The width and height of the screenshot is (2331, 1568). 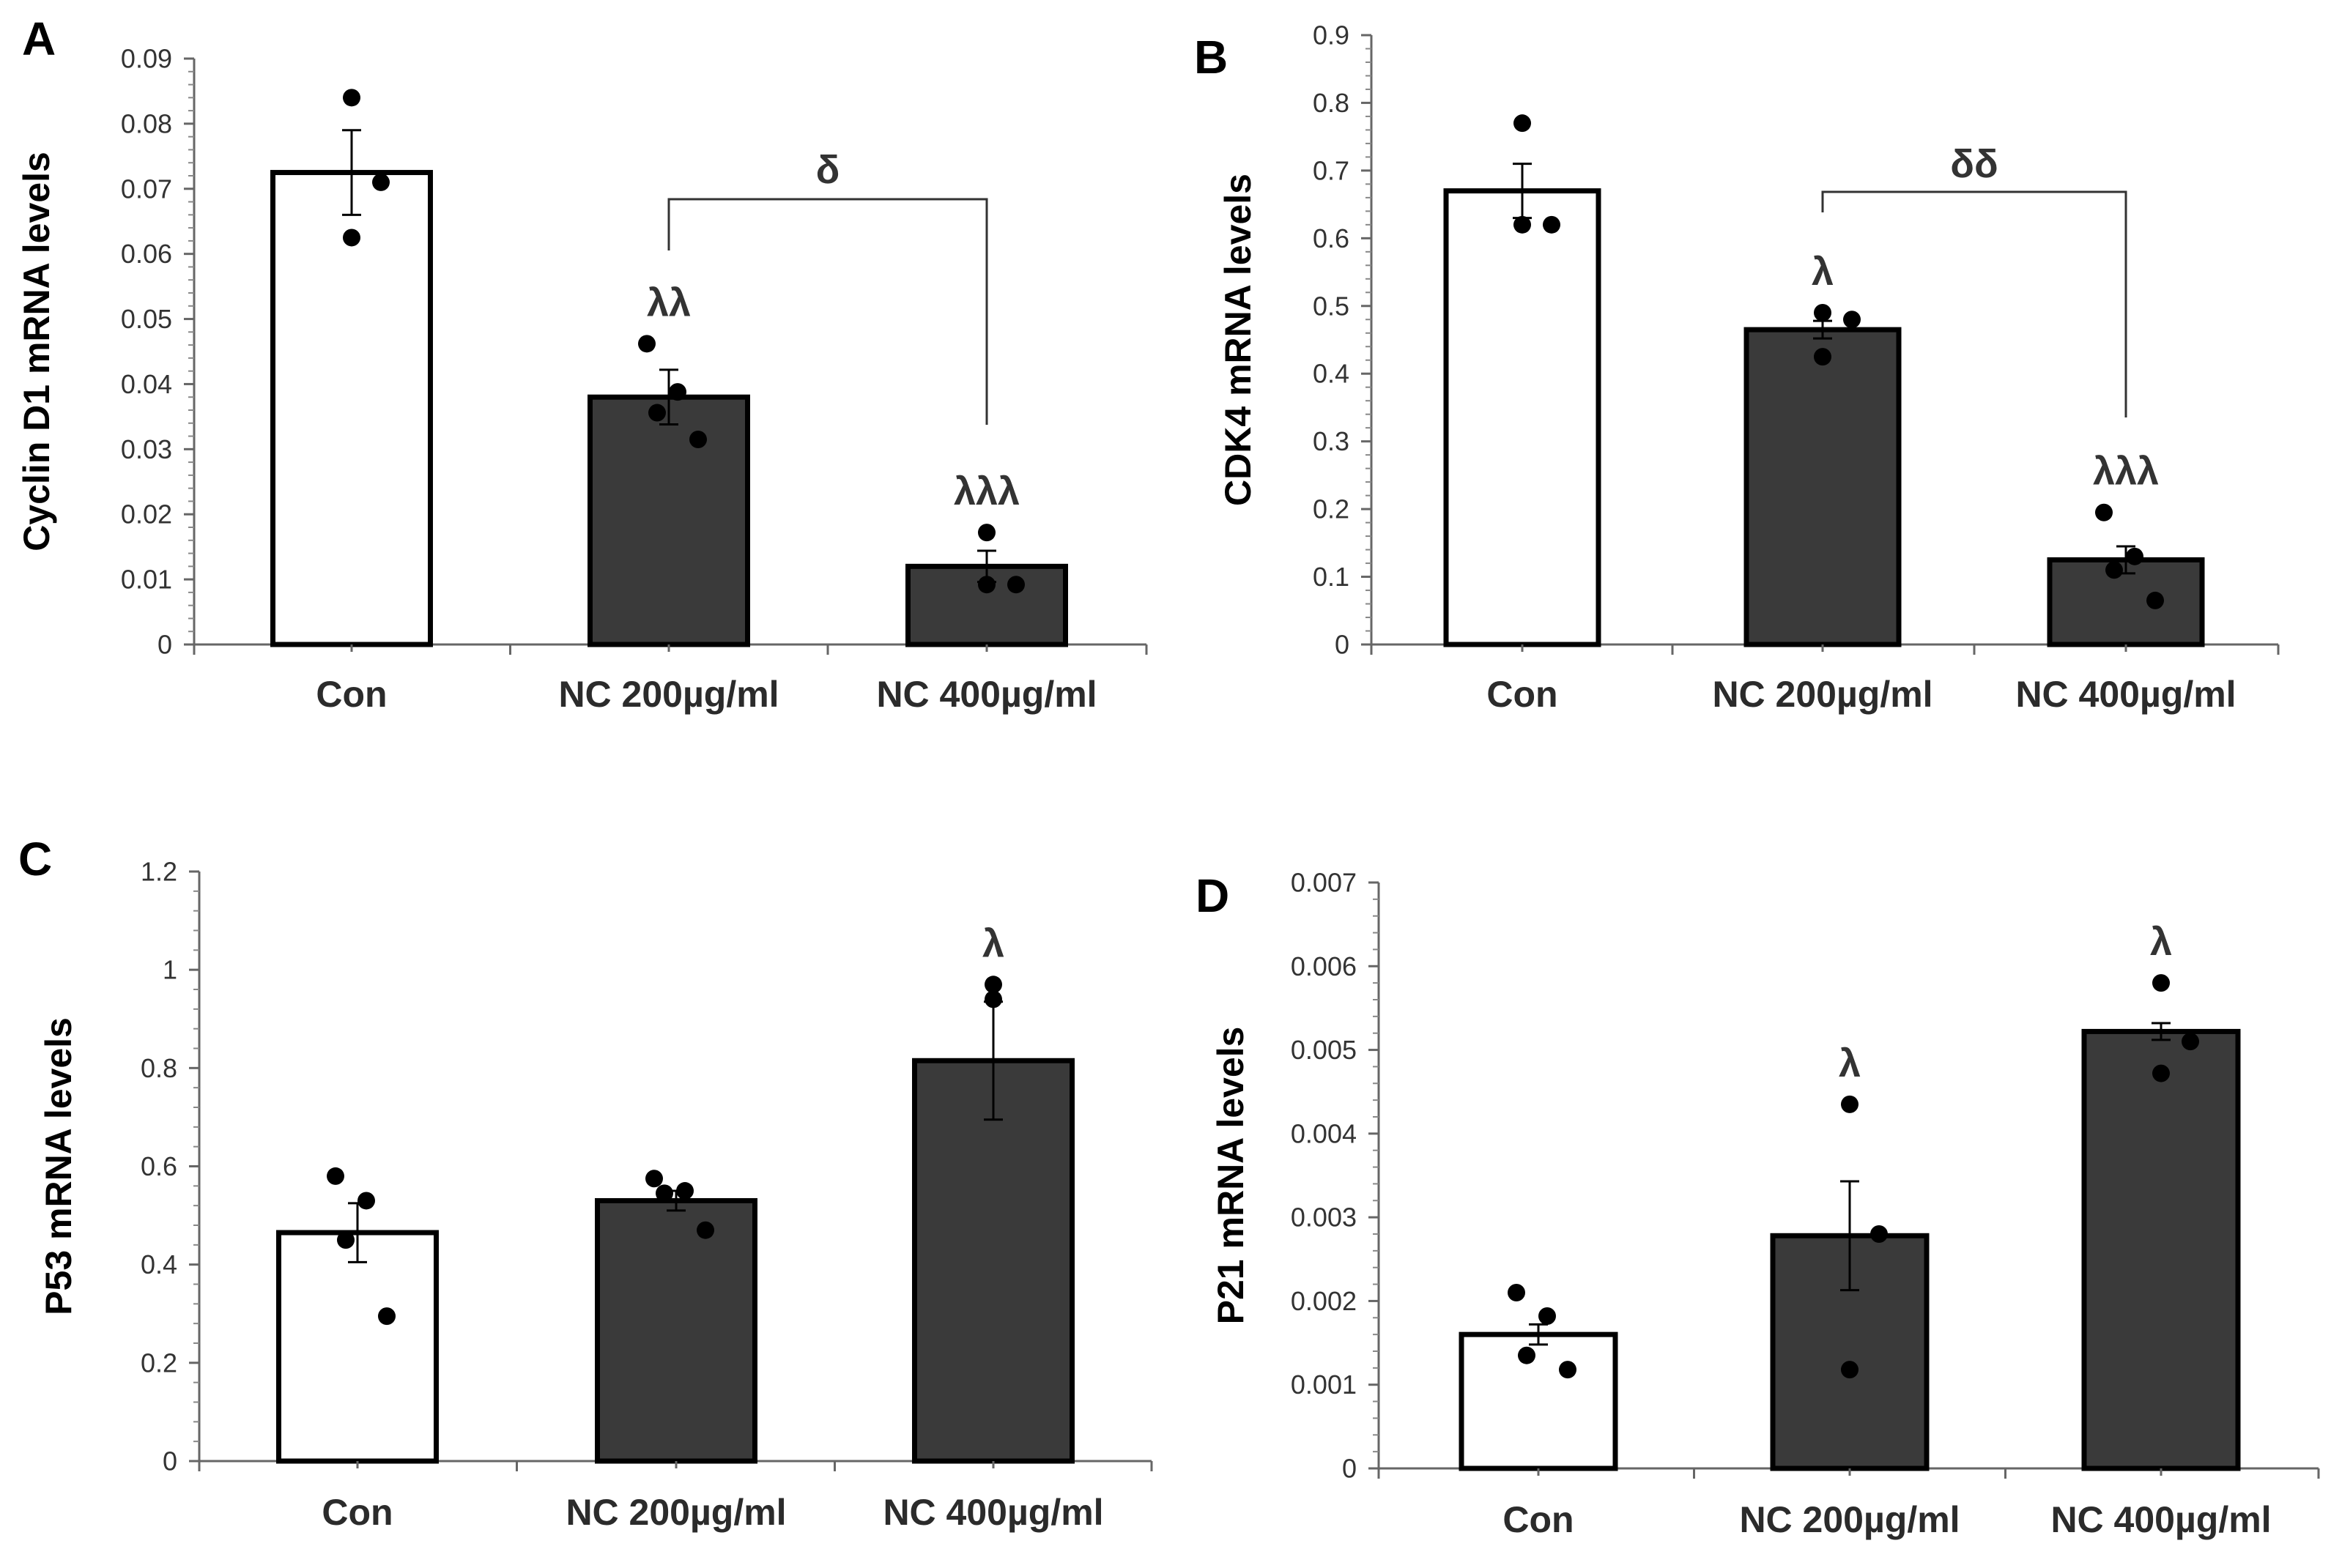 What do you see at coordinates (1238, 340) in the screenshot?
I see `y-axis-label: CDK4 mRNA levels` at bounding box center [1238, 340].